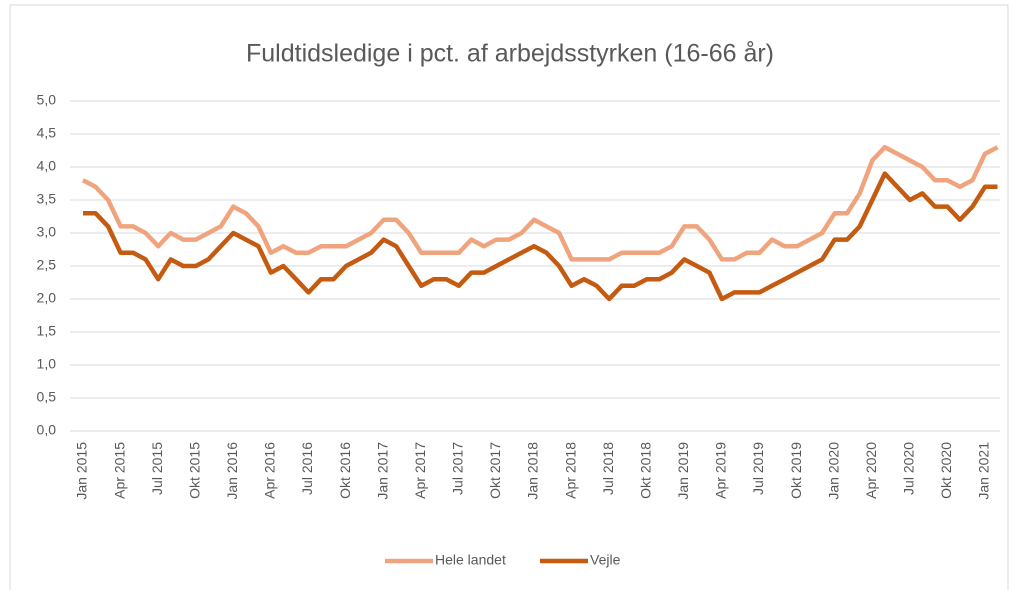 This screenshot has width=1015, height=590. Describe the element at coordinates (570, 470) in the screenshot. I see `x-tick-label: Apr 2018` at that location.